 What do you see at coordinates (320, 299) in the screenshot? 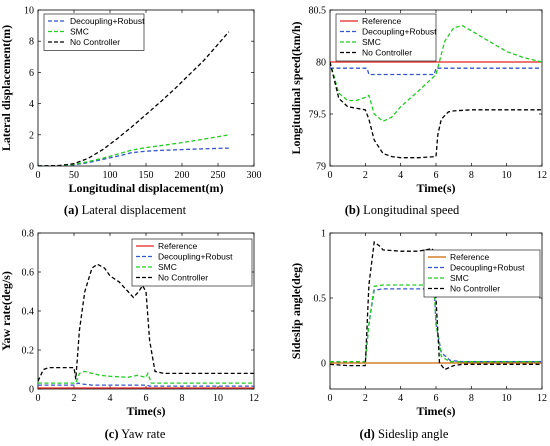
I see `y-tick-label: 0.5` at bounding box center [320, 299].